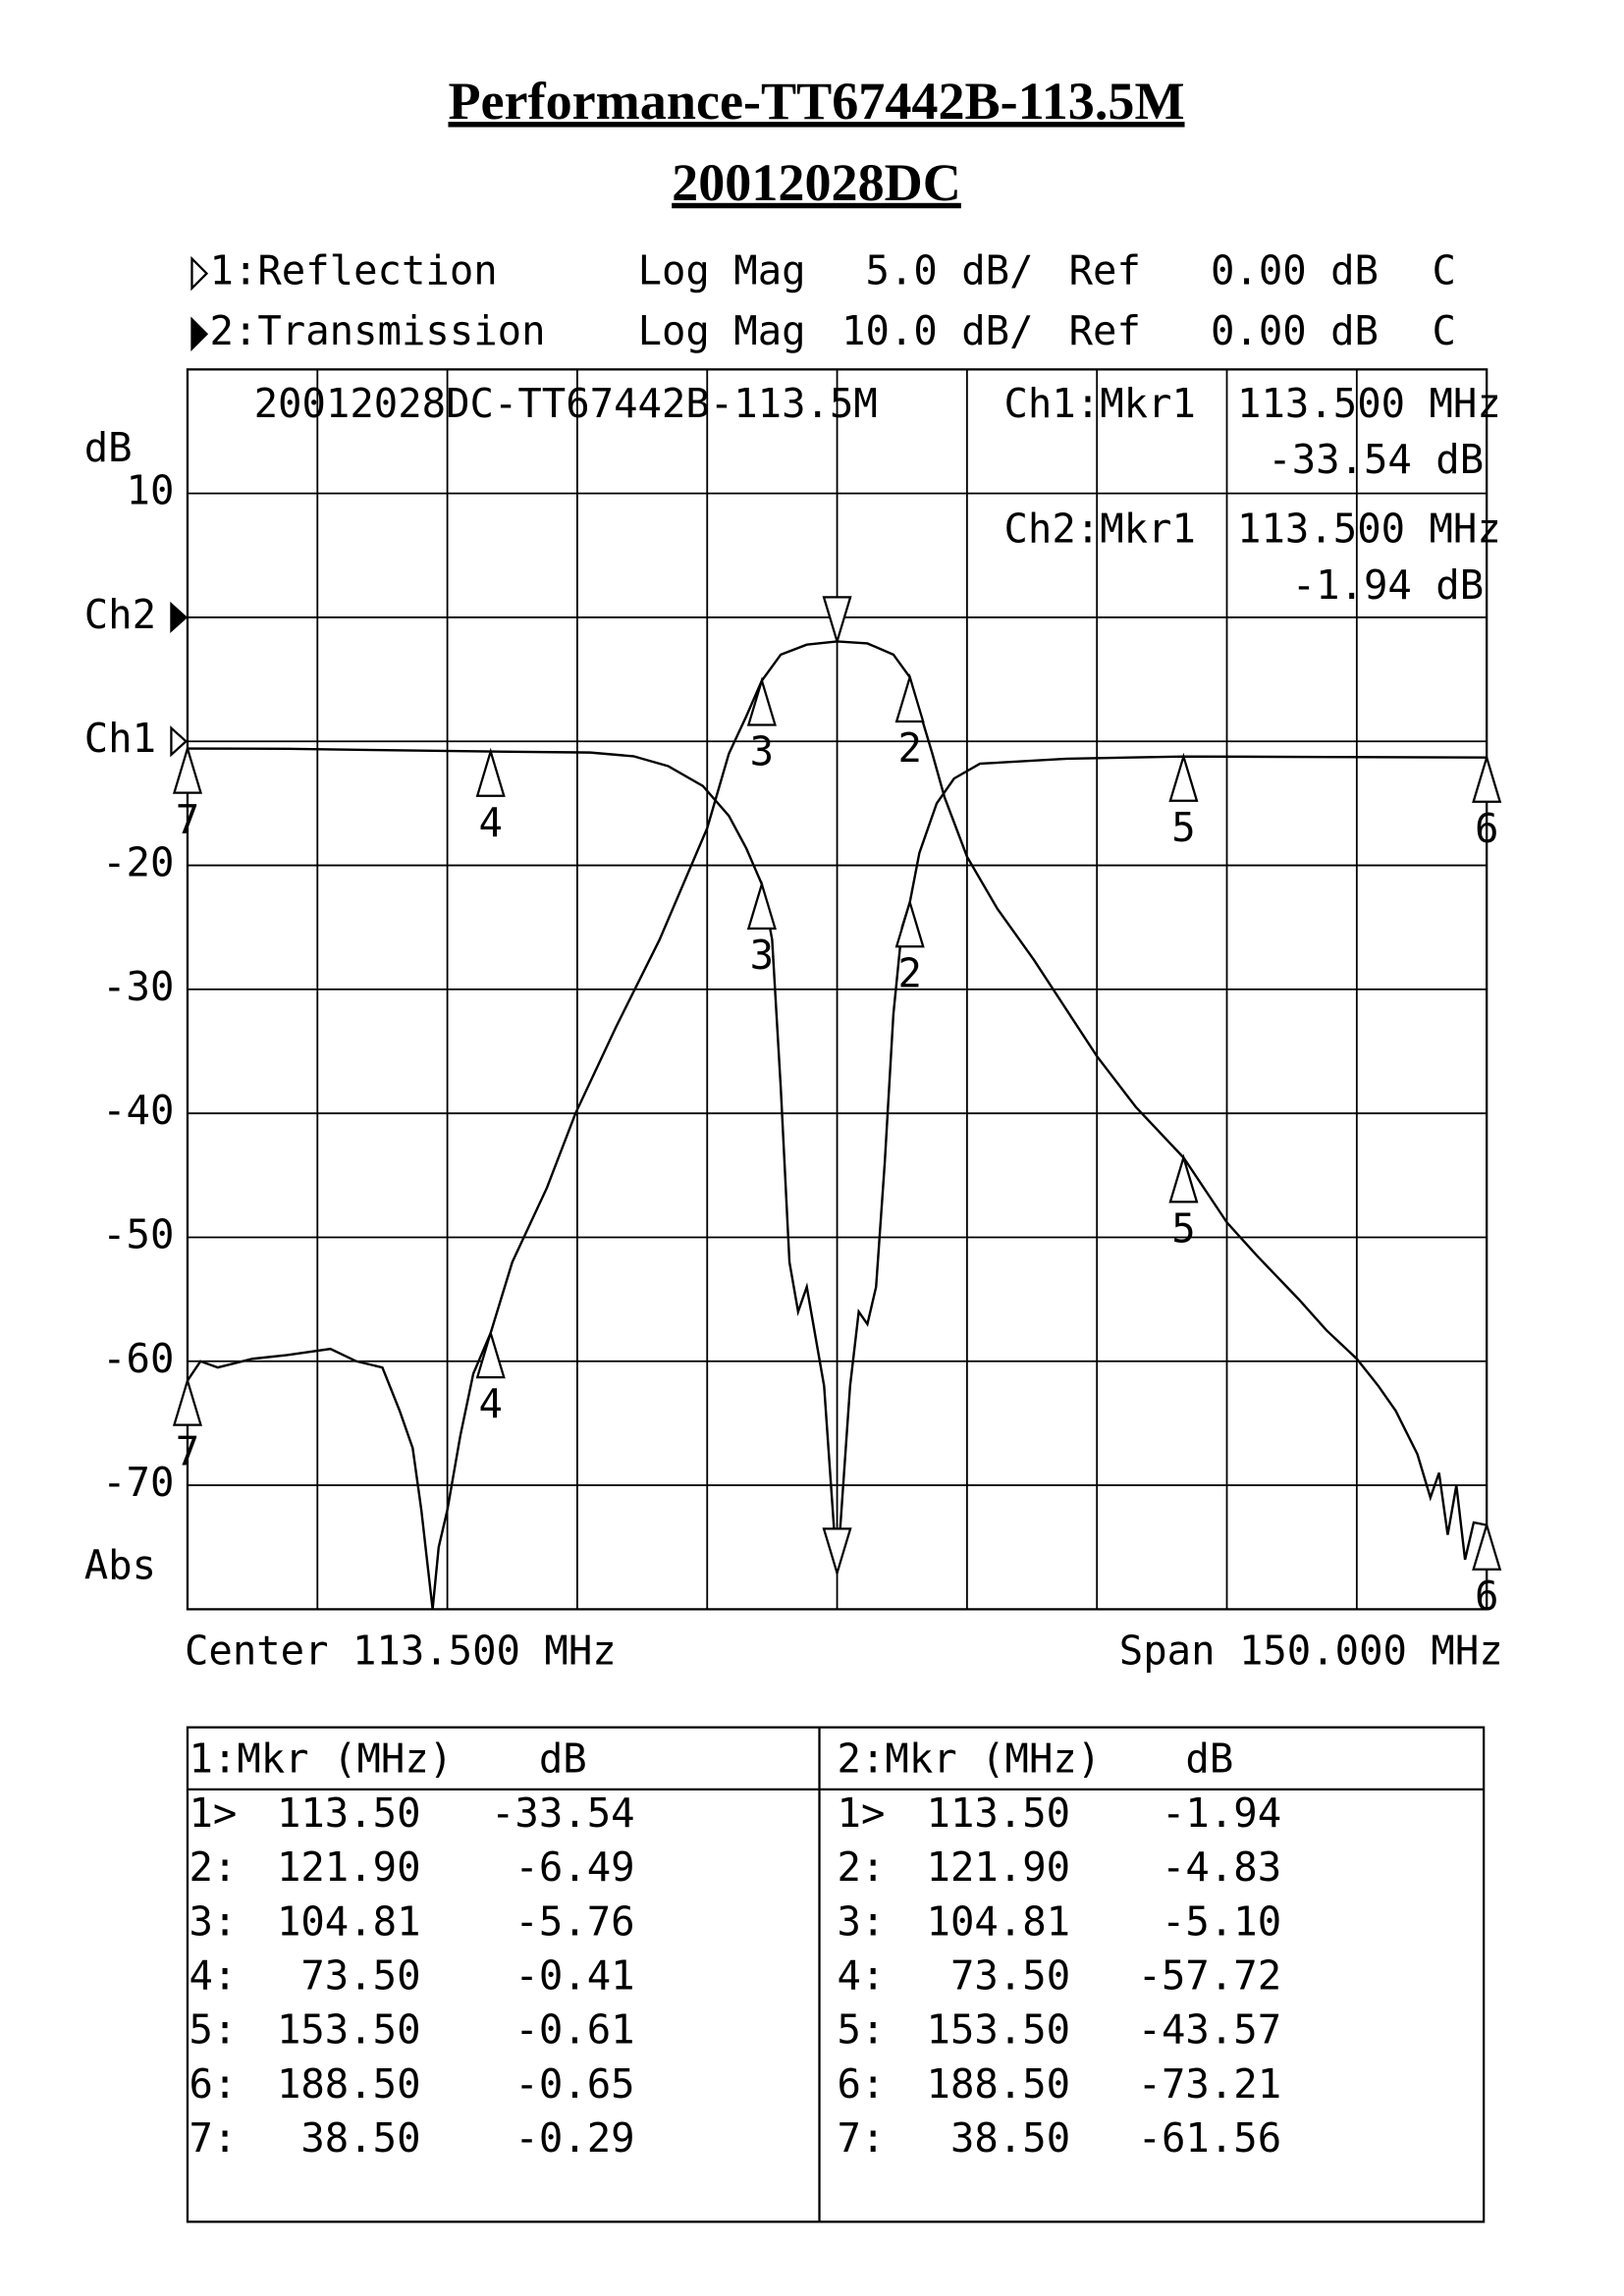 The height and width of the screenshot is (2296, 1624). What do you see at coordinates (138, 863) in the screenshot?
I see `y-tick-label: -20` at bounding box center [138, 863].